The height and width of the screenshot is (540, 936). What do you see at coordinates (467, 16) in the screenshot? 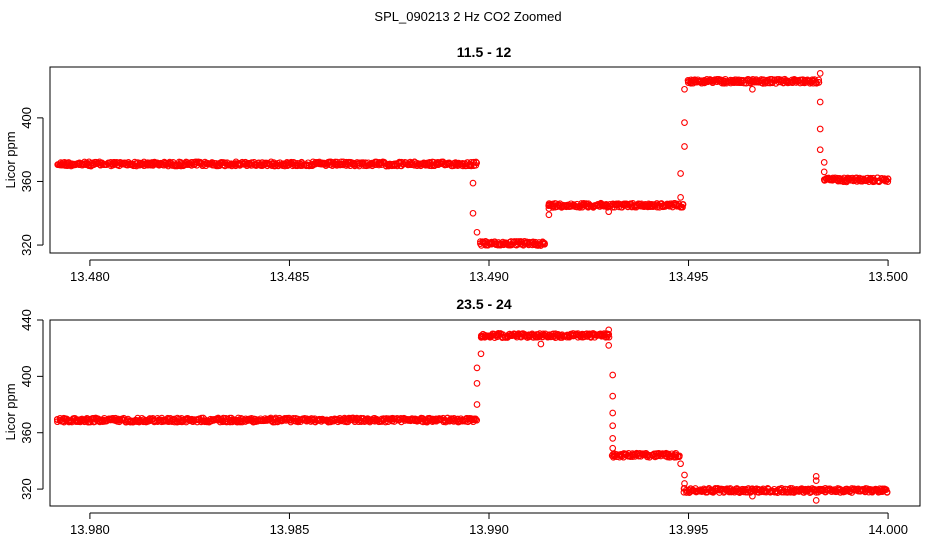
I see `figure-title: SPL_090213 2 Hz CO2 Zoomed` at bounding box center [467, 16].